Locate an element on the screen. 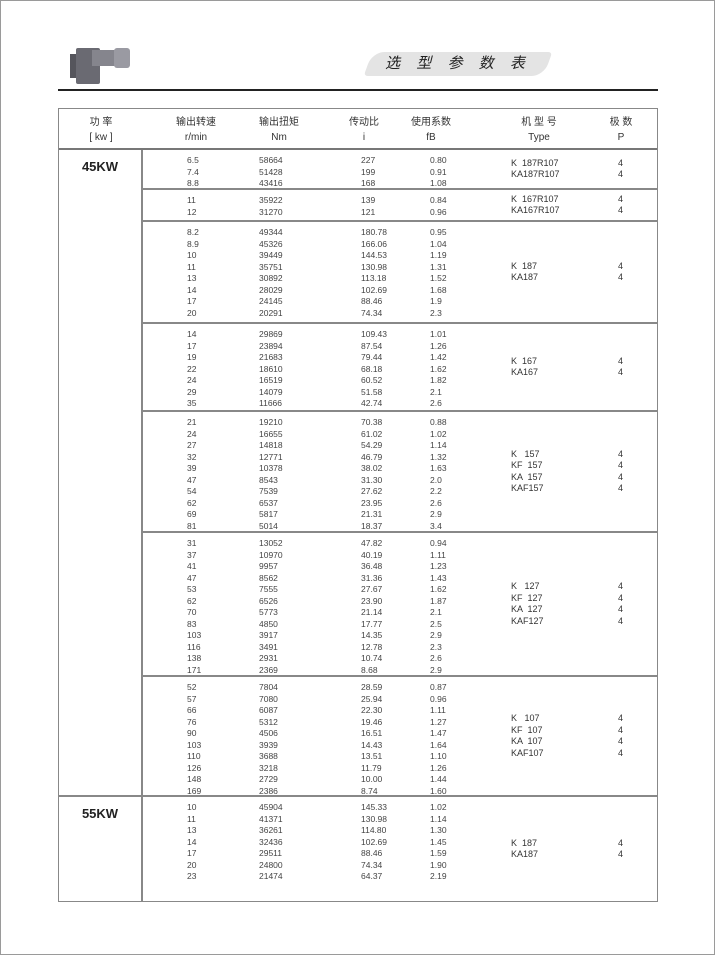  speed: 53 is located at coordinates (192, 589).